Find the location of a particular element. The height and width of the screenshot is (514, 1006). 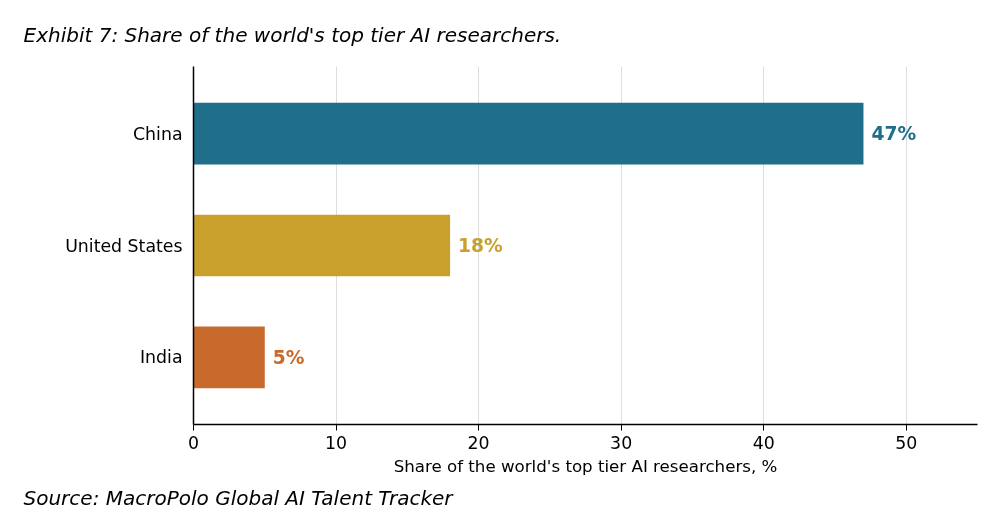

x-tick-label: 30 is located at coordinates (621, 442).